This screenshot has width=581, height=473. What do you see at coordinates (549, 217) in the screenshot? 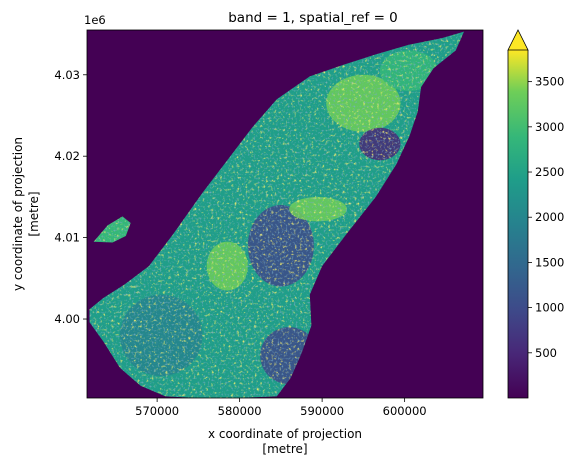
I see `colorbar-tick-label: 2000` at bounding box center [549, 217].